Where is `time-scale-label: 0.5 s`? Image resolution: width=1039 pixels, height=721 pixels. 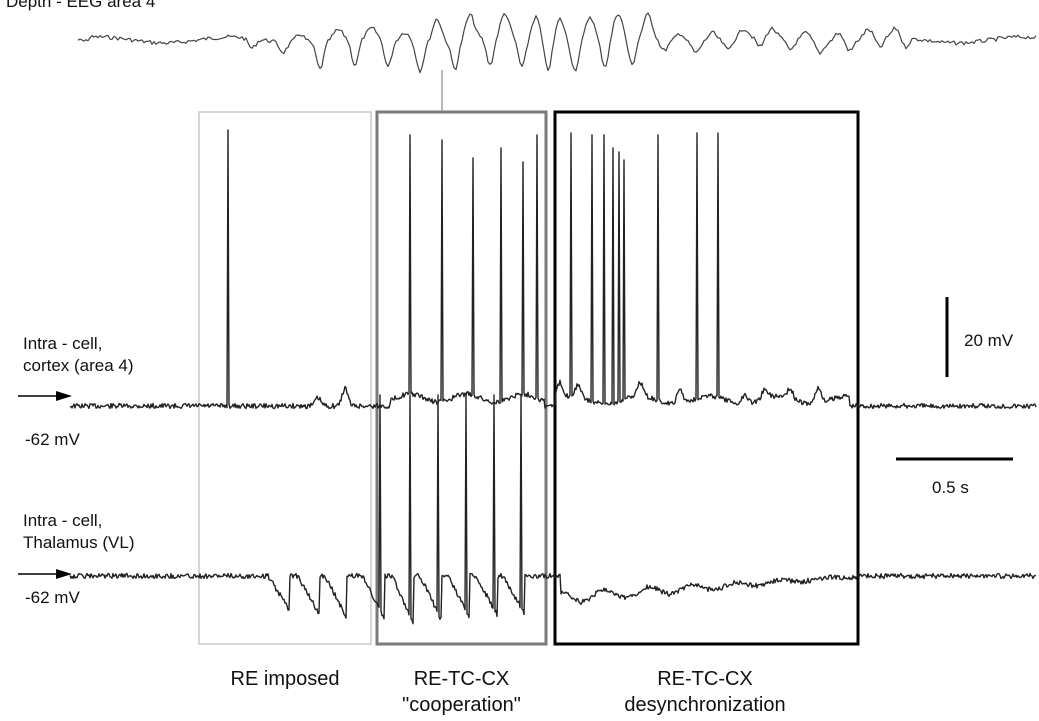
time-scale-label: 0.5 s is located at coordinates (950, 487).